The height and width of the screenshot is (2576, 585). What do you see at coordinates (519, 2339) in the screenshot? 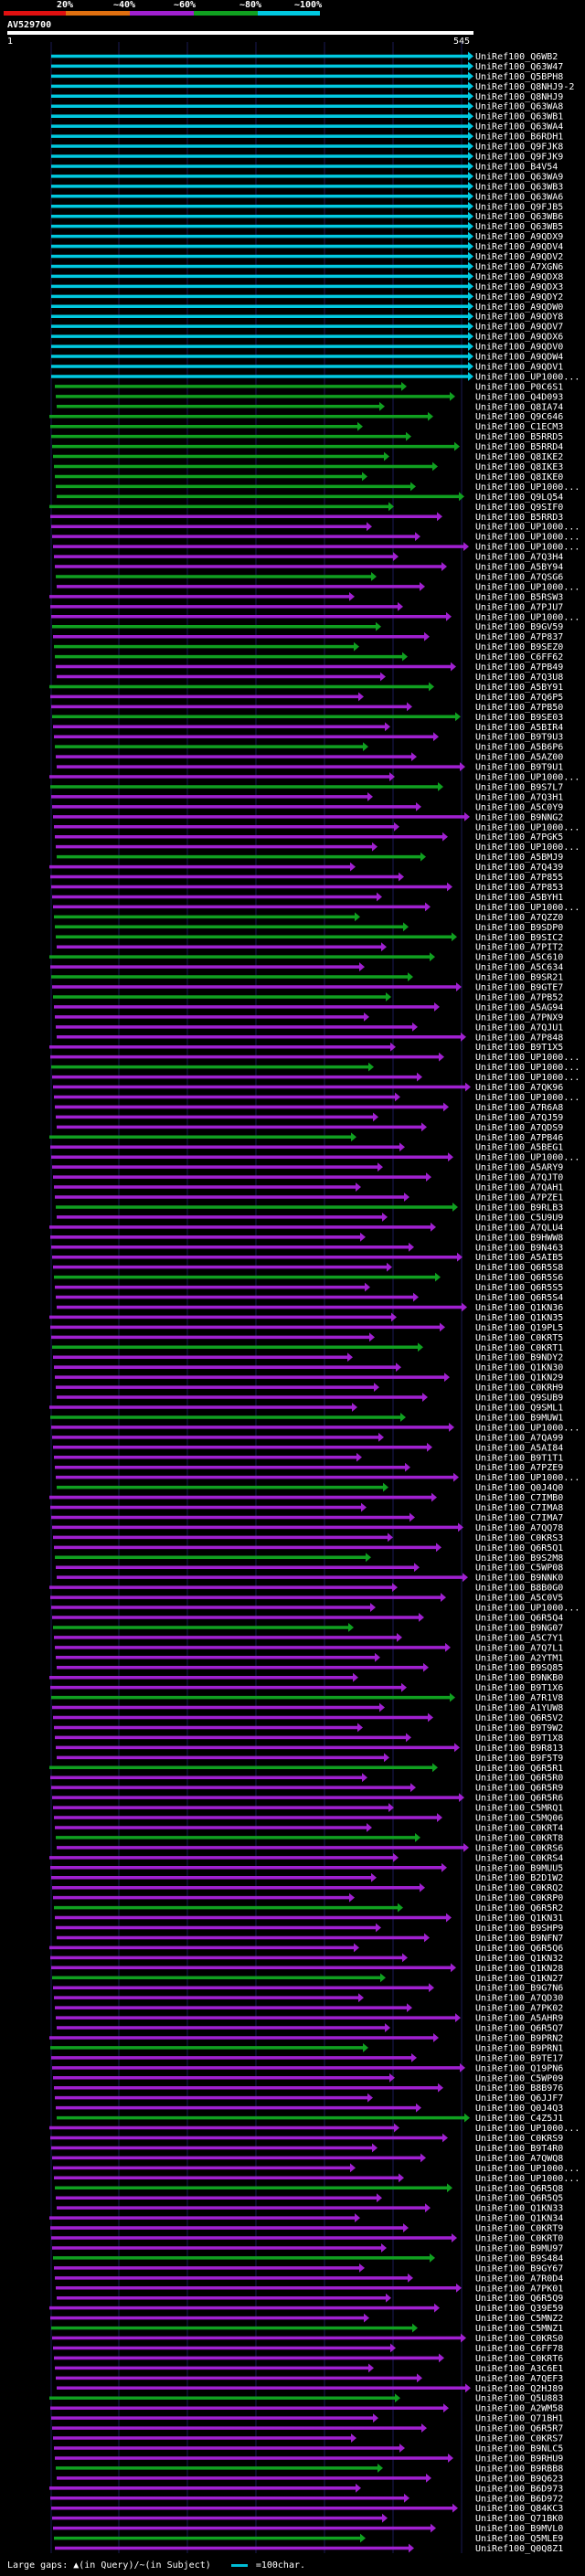
I see `hit-label-link: UniRef100_C0KRS0` at bounding box center [519, 2339].